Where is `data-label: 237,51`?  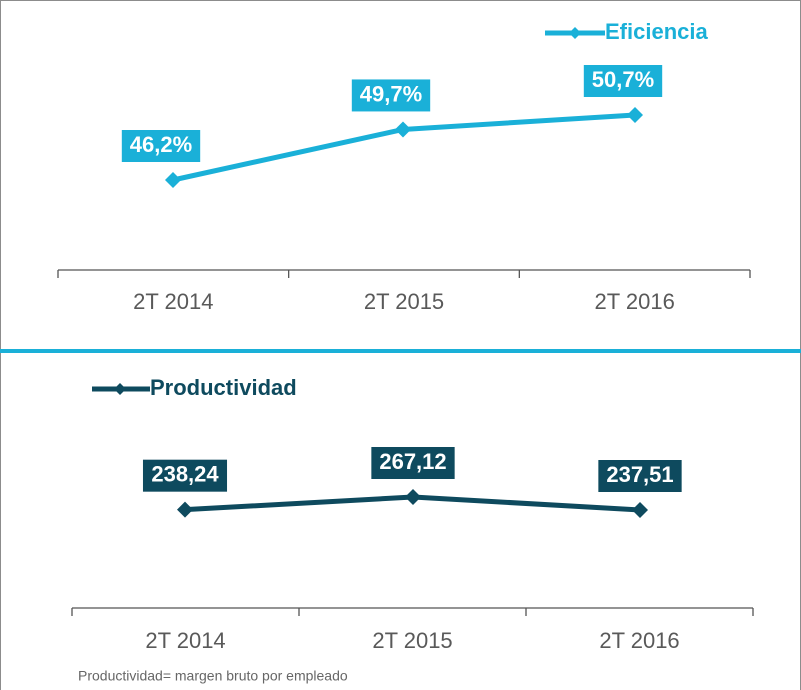
data-label: 237,51 is located at coordinates (640, 476).